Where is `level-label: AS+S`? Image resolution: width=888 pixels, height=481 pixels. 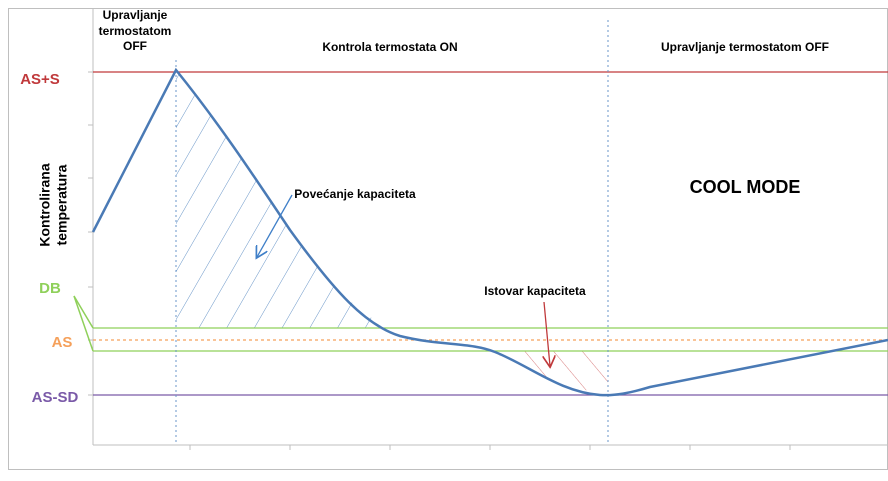
level-label: AS+S is located at coordinates (40, 79).